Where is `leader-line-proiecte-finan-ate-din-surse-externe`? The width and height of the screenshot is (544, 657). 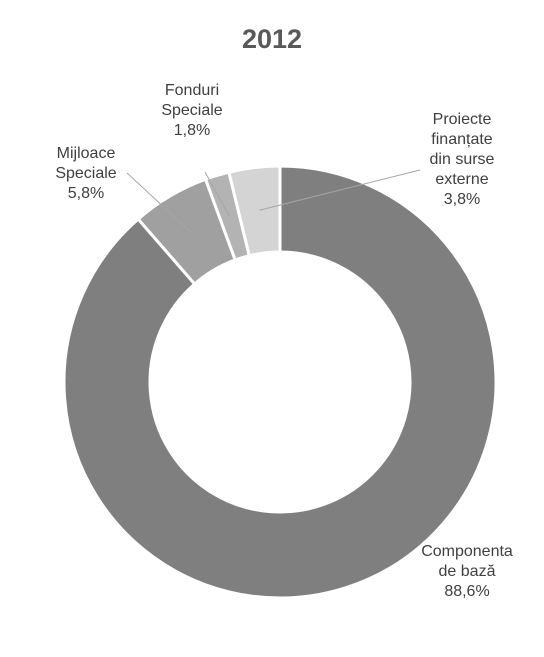
leader-line-proiecte-finan-ate-din-surse-externe is located at coordinates (340, 190).